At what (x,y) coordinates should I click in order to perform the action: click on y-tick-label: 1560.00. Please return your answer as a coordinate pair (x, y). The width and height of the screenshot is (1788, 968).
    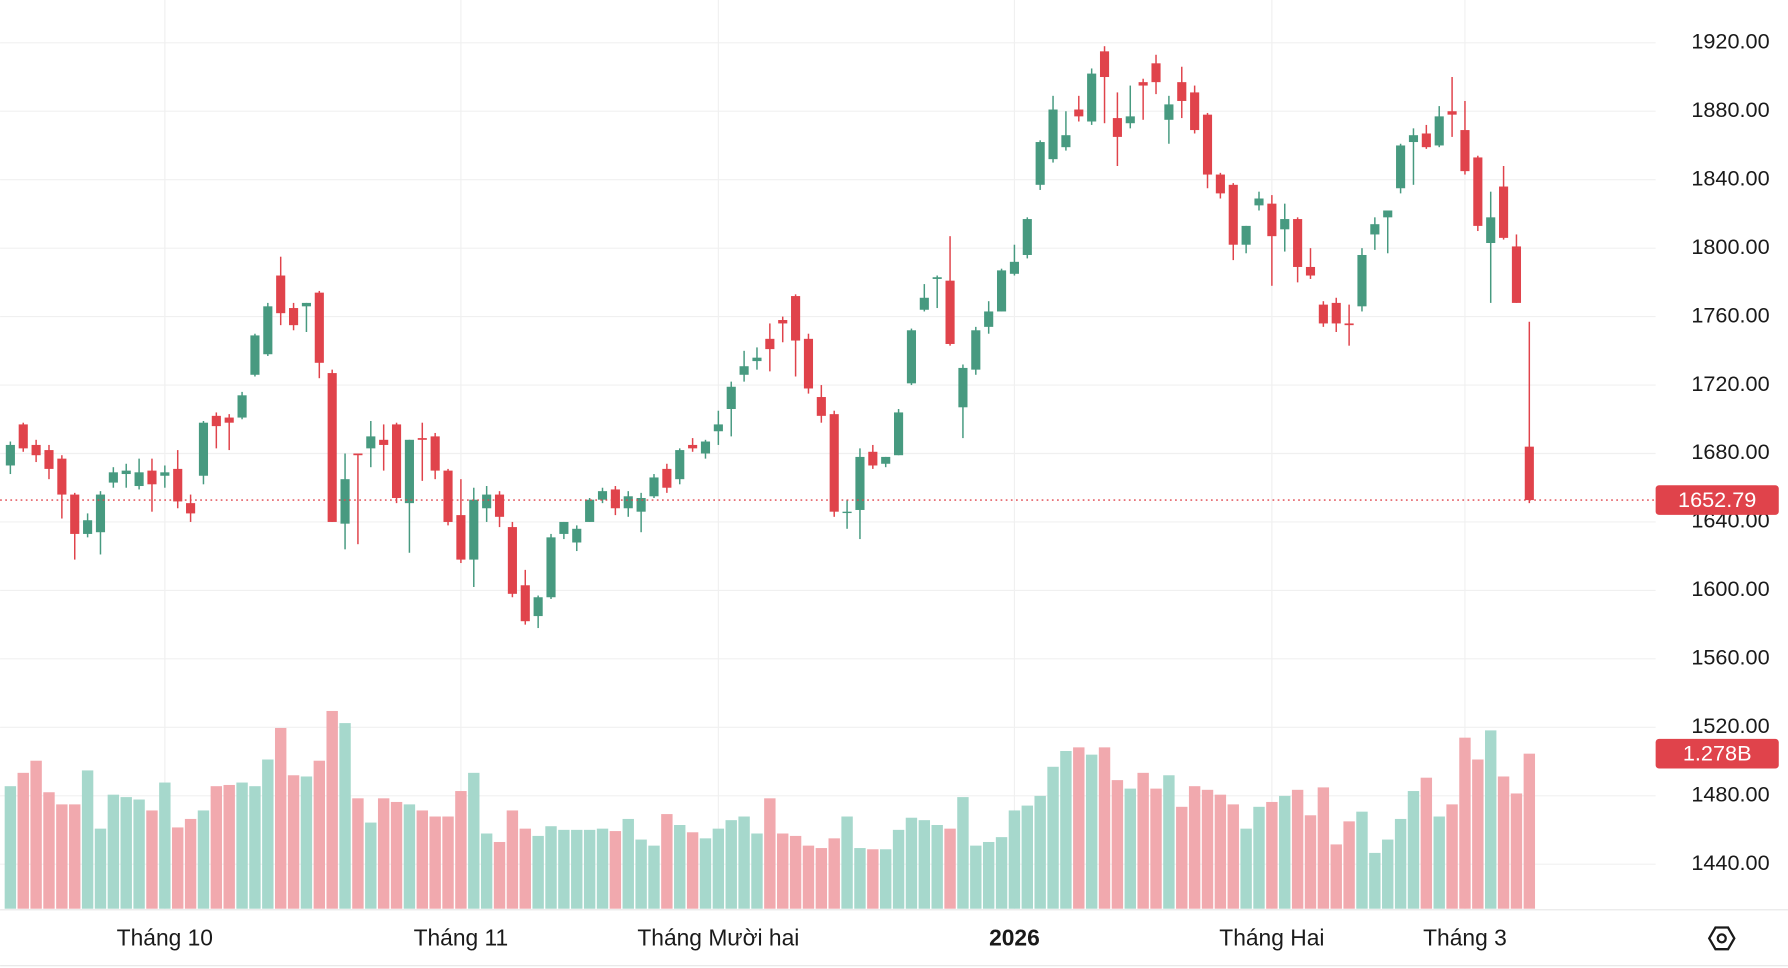
    Looking at the image, I should click on (1730, 657).